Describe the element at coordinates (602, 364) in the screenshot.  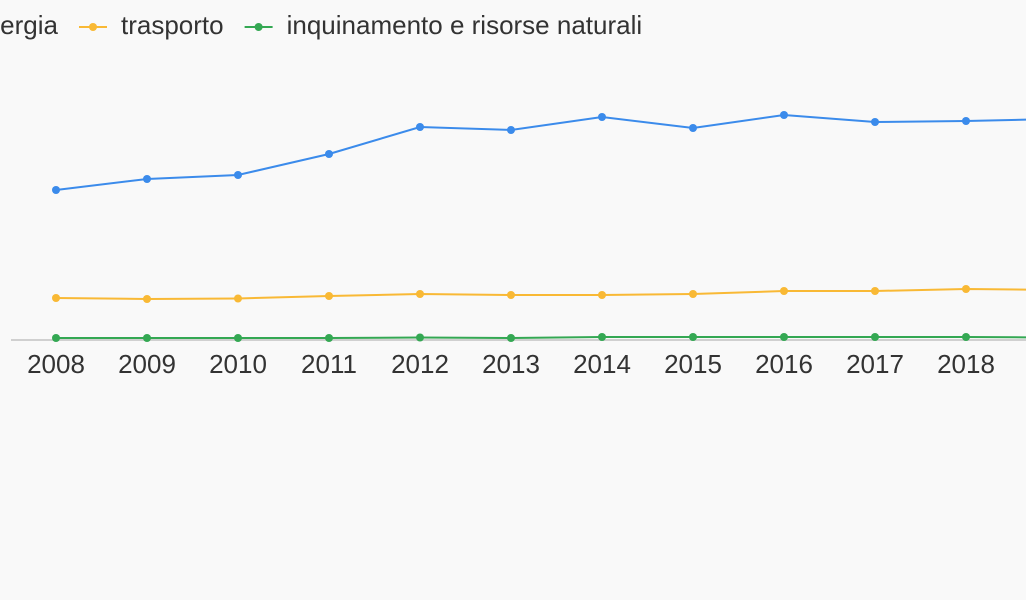
I see `x-tick-label: 2014` at that location.